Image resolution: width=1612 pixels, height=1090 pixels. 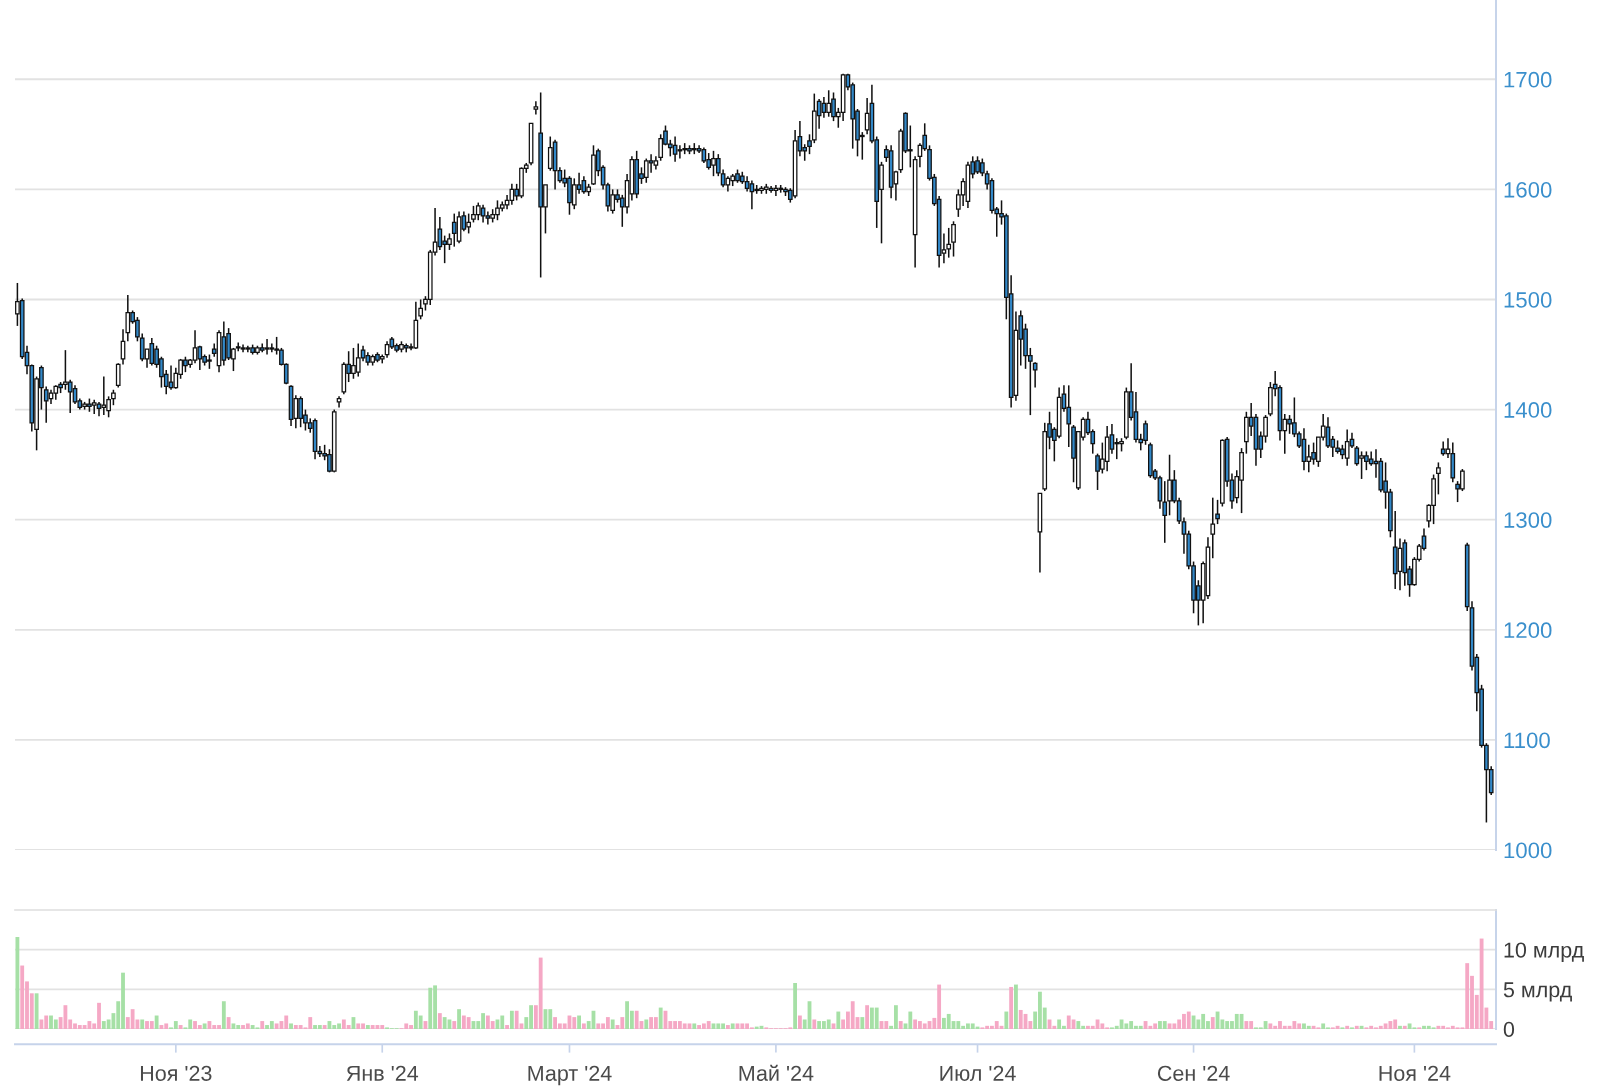 What do you see at coordinates (1528, 189) in the screenshot?
I see `y-tick-label: 1600` at bounding box center [1528, 189].